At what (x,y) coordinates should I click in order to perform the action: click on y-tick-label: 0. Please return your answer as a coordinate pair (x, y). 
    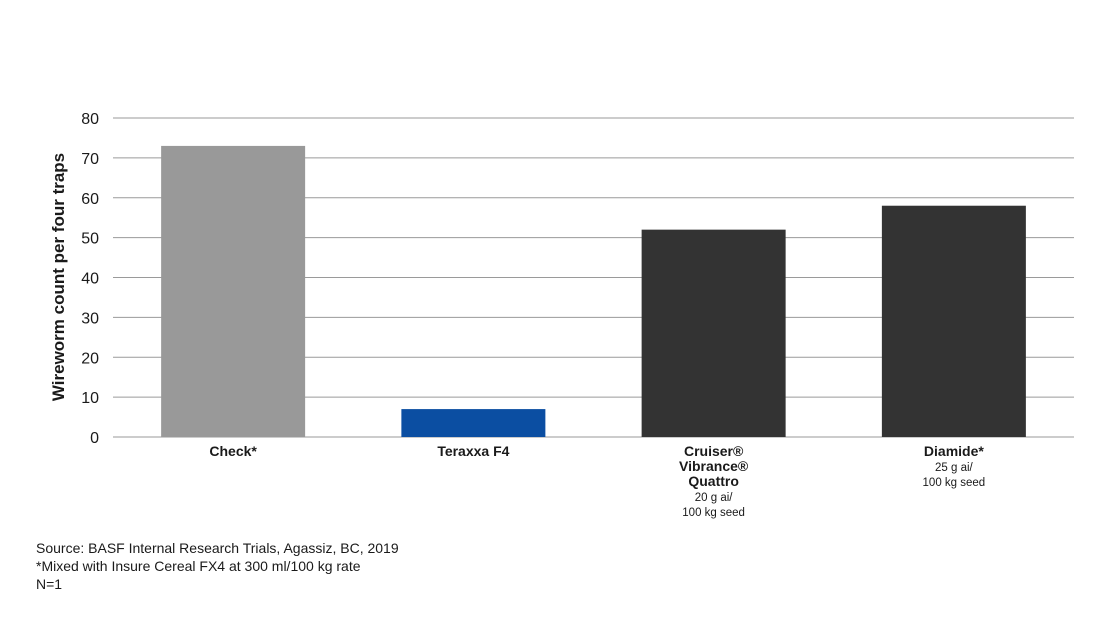
    Looking at the image, I should click on (94, 438).